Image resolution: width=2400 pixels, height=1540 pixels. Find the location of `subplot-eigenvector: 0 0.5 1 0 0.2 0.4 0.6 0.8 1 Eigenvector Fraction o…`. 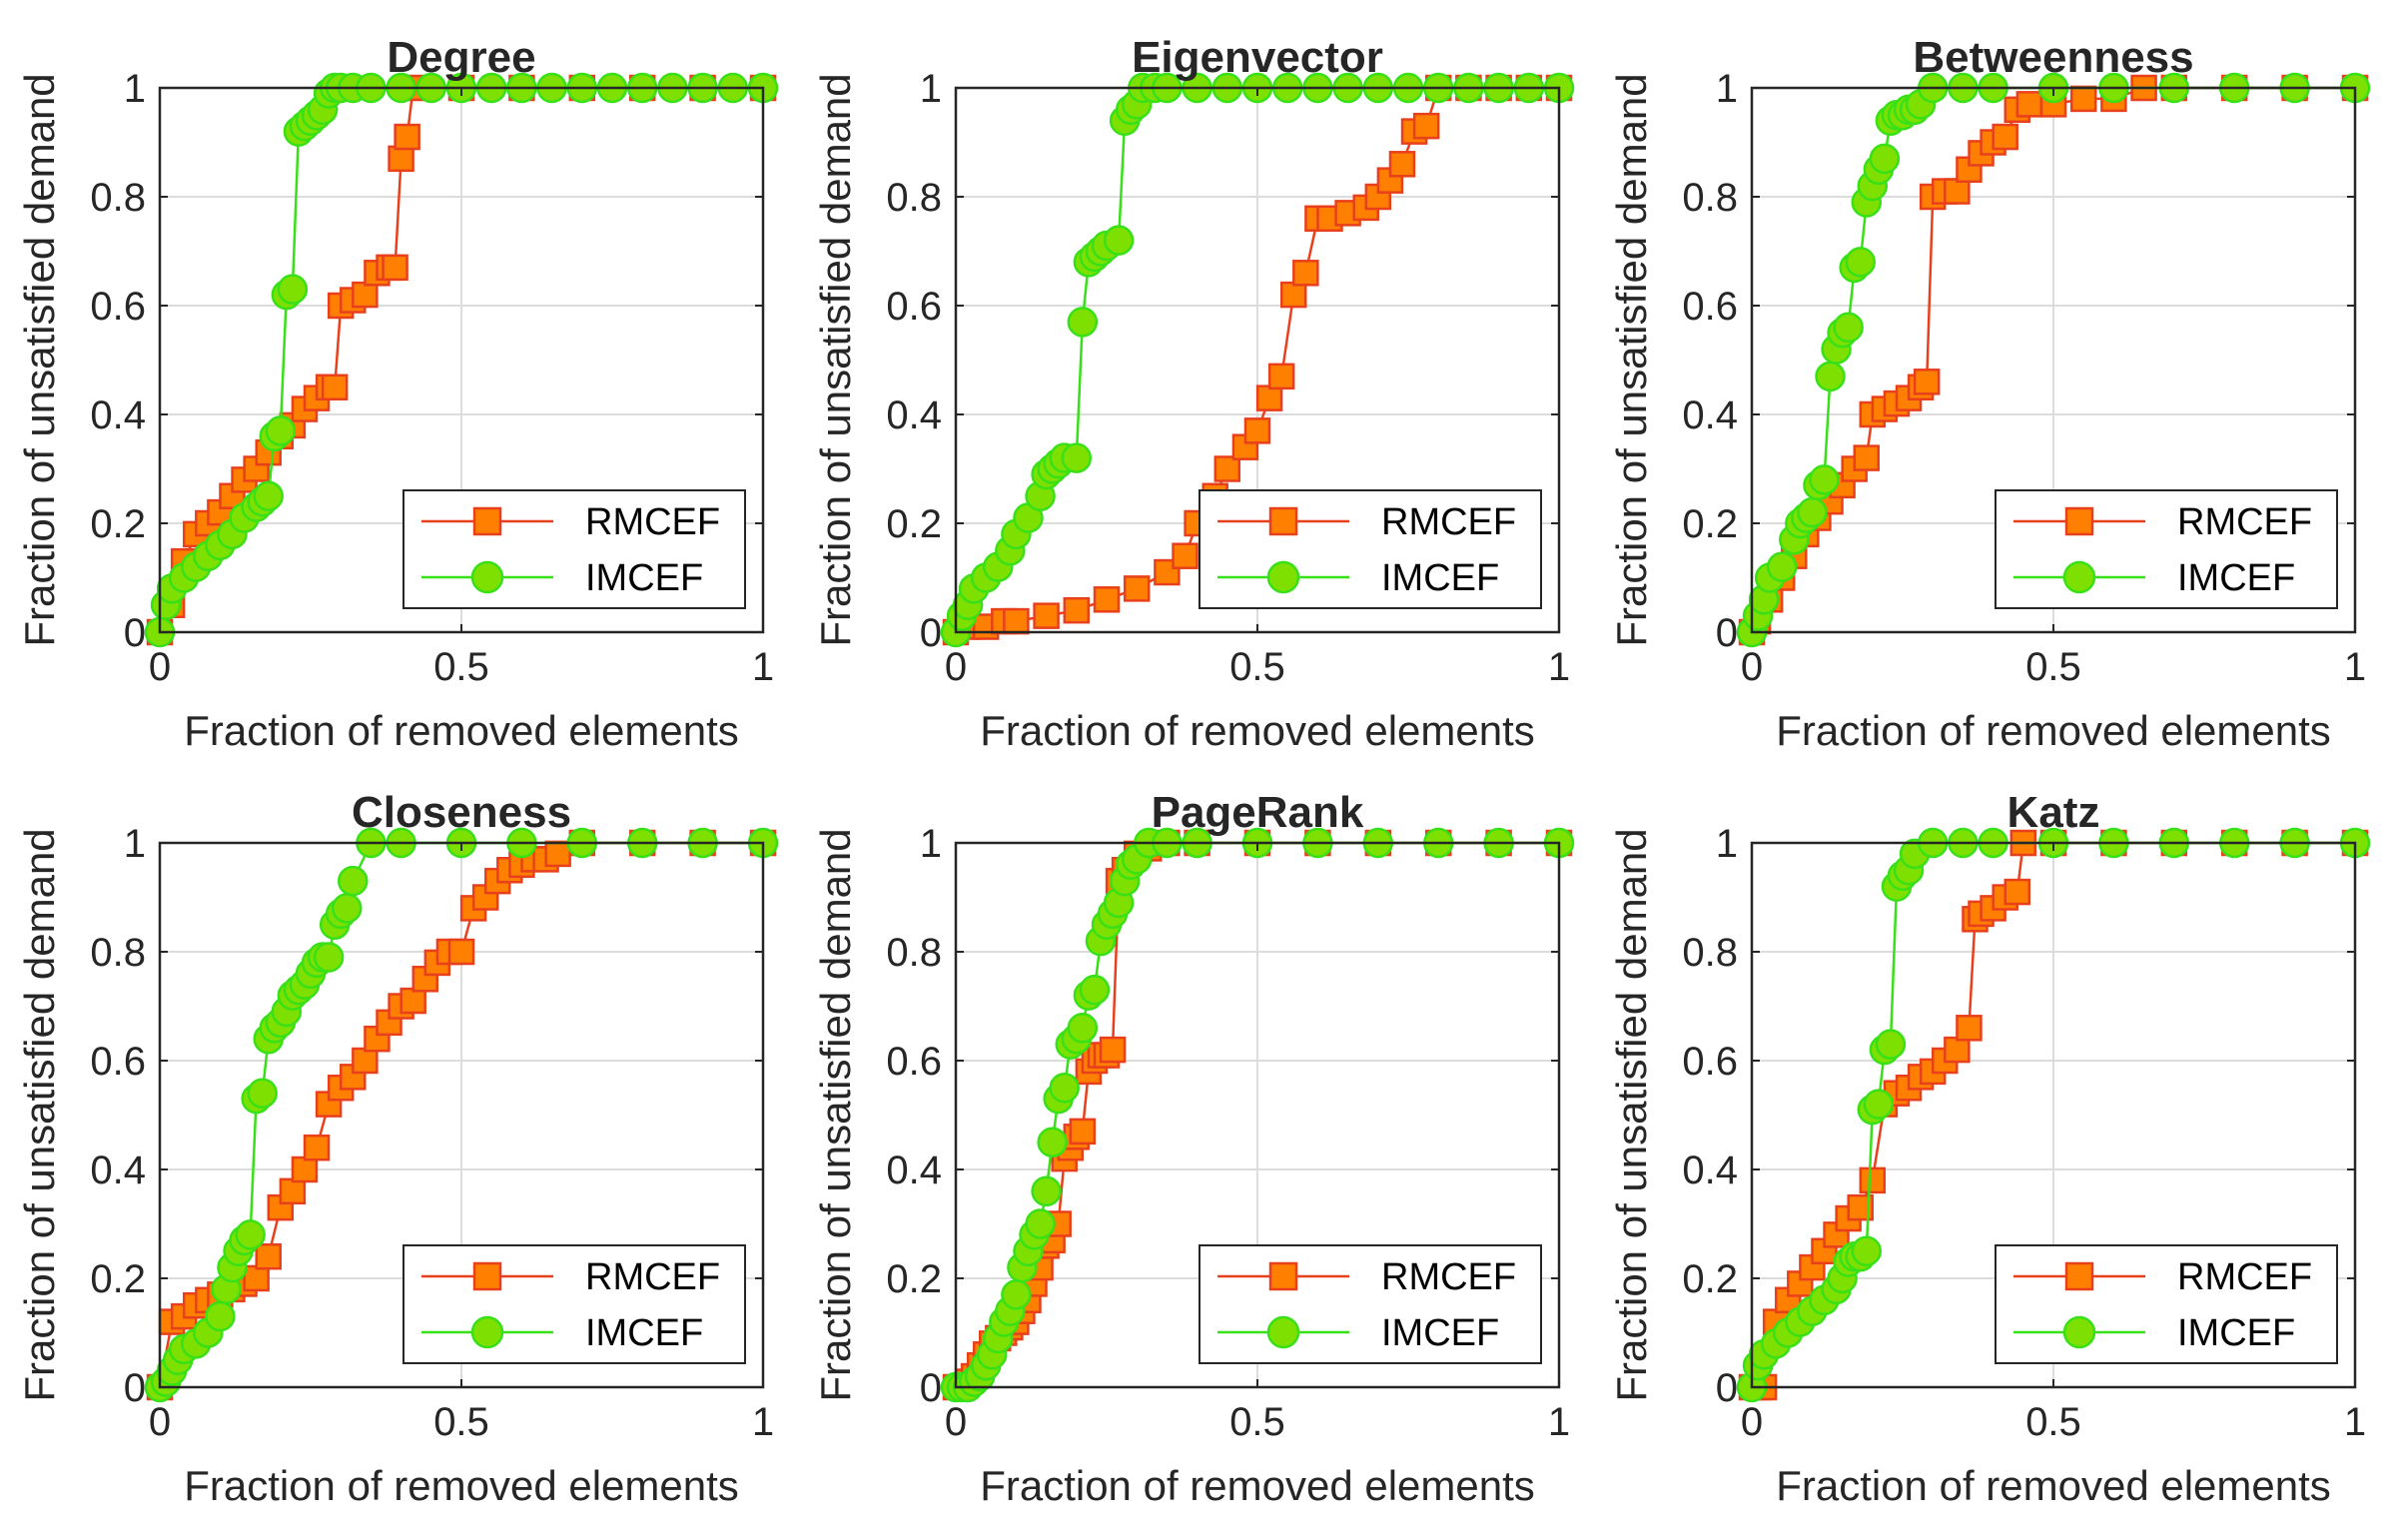

subplot-eigenvector: 0 0.5 1 0 0.2 0.4 0.6 0.8 1 Eigenvector Fraction o… is located at coordinates (1193, 394).